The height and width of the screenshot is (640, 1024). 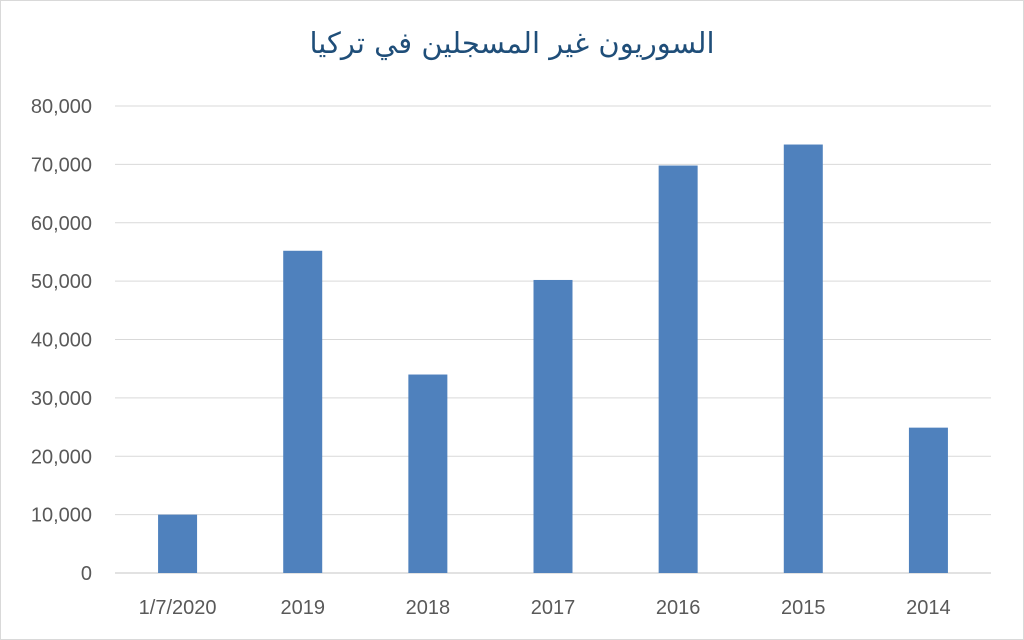 I want to click on x-tick-label: 1/7/2020, so click(x=178, y=608).